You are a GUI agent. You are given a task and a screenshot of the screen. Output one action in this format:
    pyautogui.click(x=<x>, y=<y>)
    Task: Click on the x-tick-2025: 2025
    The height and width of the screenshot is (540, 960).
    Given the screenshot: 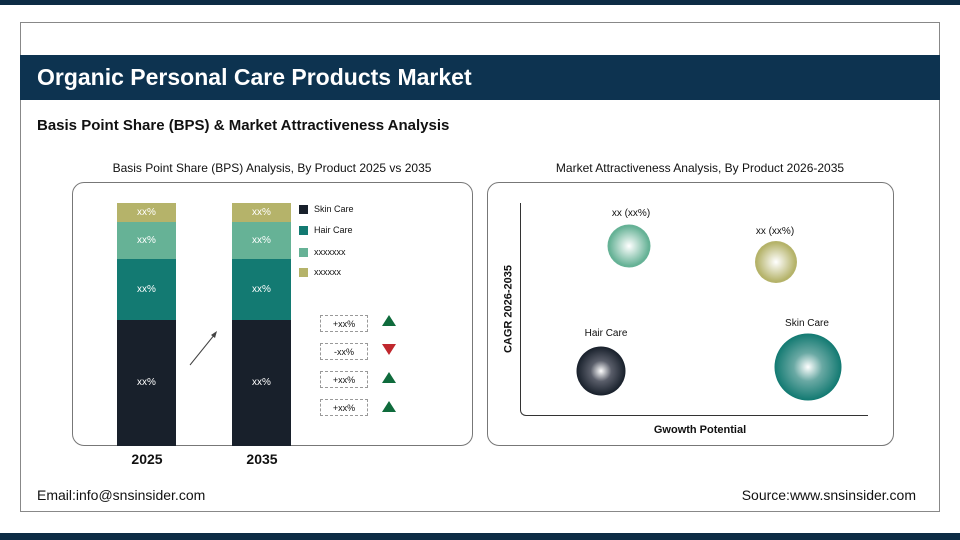 What is the action you would take?
    pyautogui.click(x=147, y=459)
    